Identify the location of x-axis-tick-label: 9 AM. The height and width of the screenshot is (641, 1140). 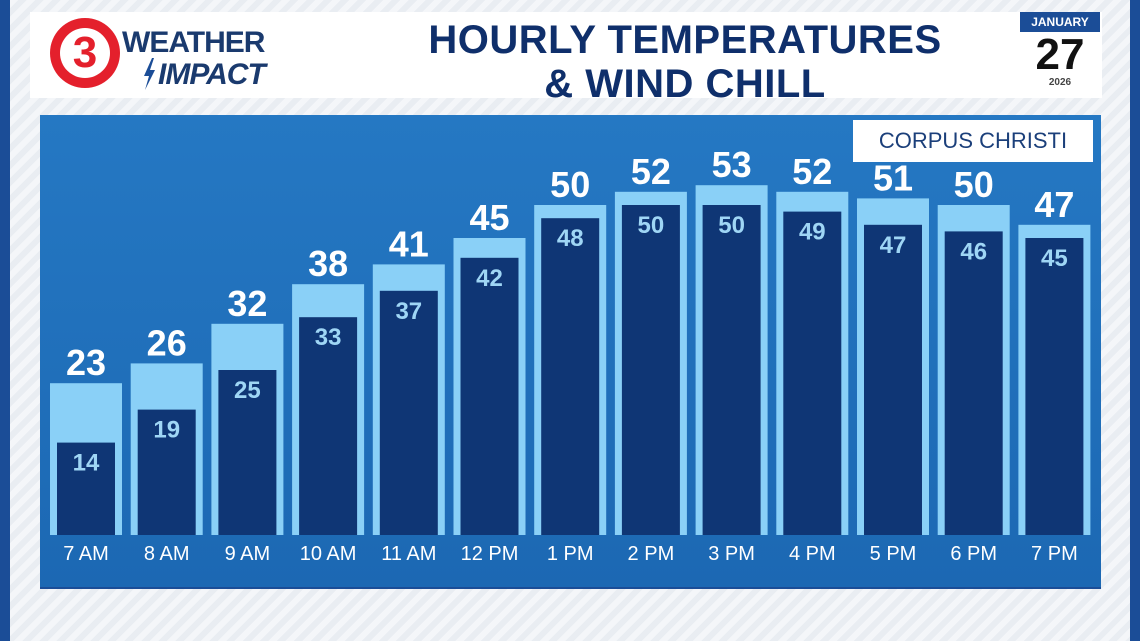
(248, 554).